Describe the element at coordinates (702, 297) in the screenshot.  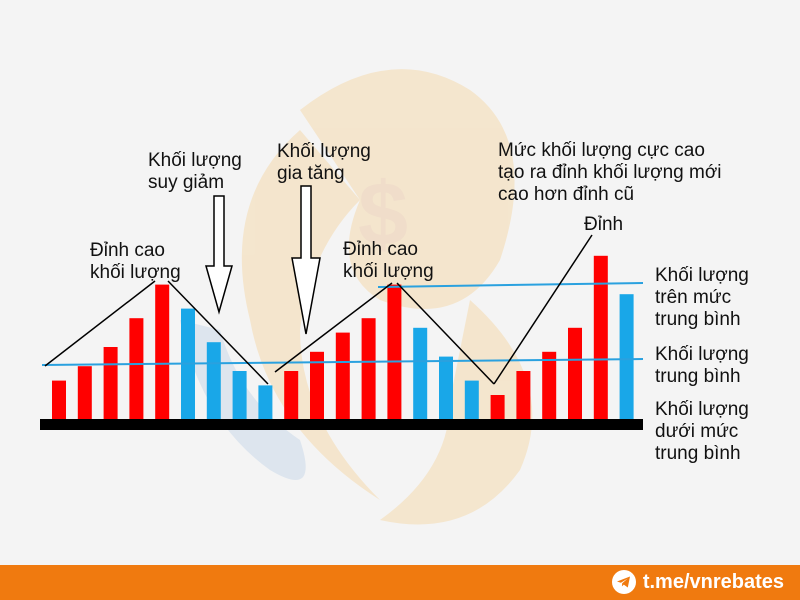
I see `label-above-average: Khối lượng trên mức trung bình` at that location.